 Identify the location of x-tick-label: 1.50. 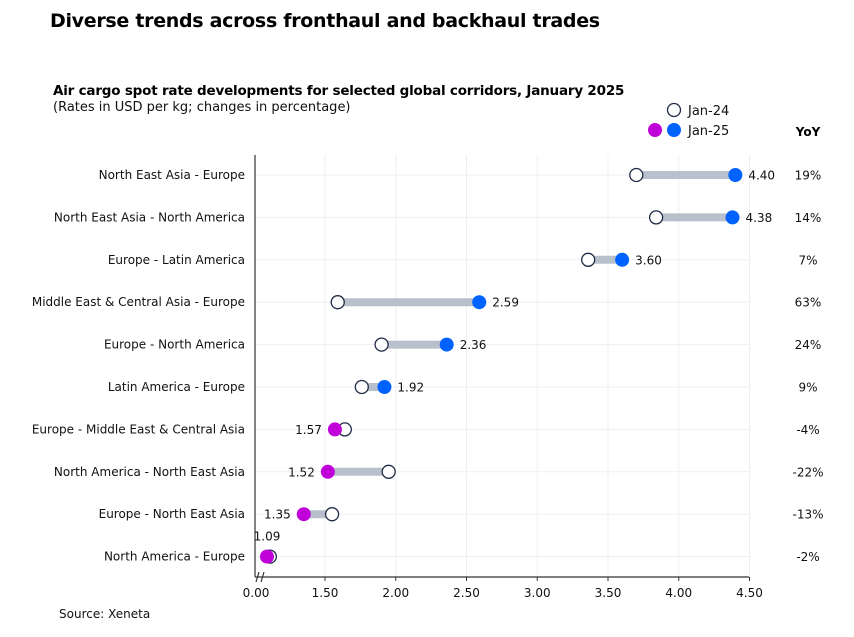
(325, 593).